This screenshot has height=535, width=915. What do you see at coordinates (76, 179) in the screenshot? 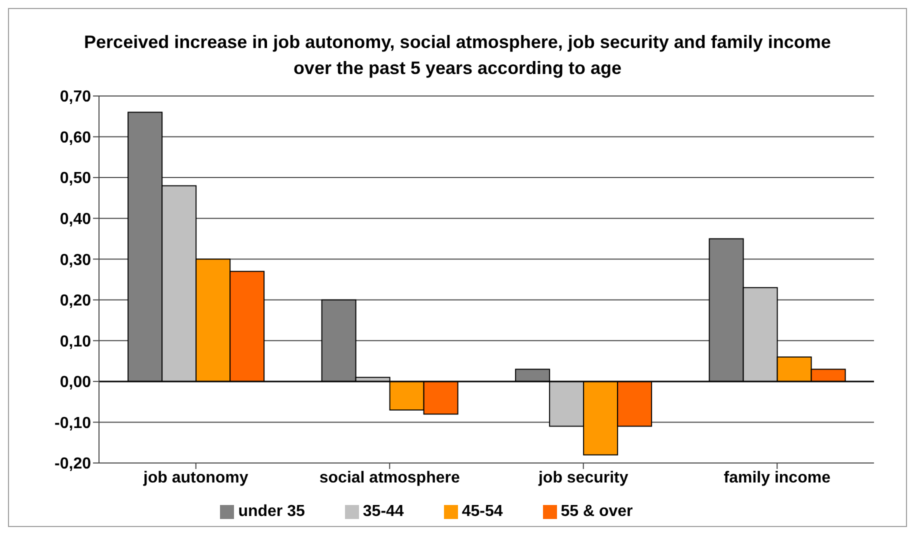
I see `y-tick-label: 0,50` at bounding box center [76, 179].